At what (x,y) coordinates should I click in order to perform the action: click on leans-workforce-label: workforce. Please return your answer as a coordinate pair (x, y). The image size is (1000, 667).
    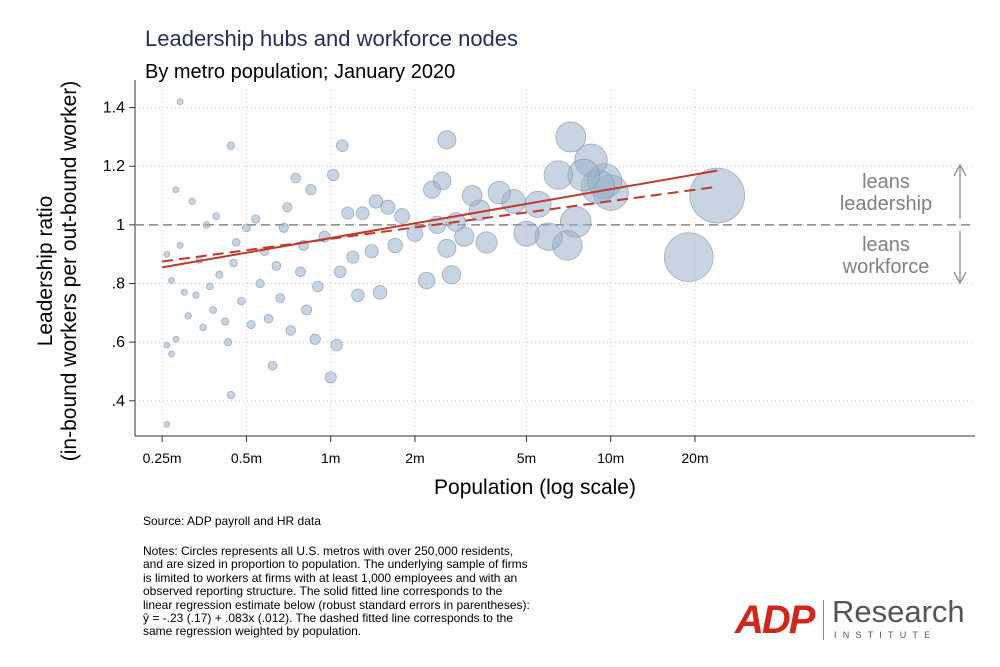
    Looking at the image, I should click on (886, 267).